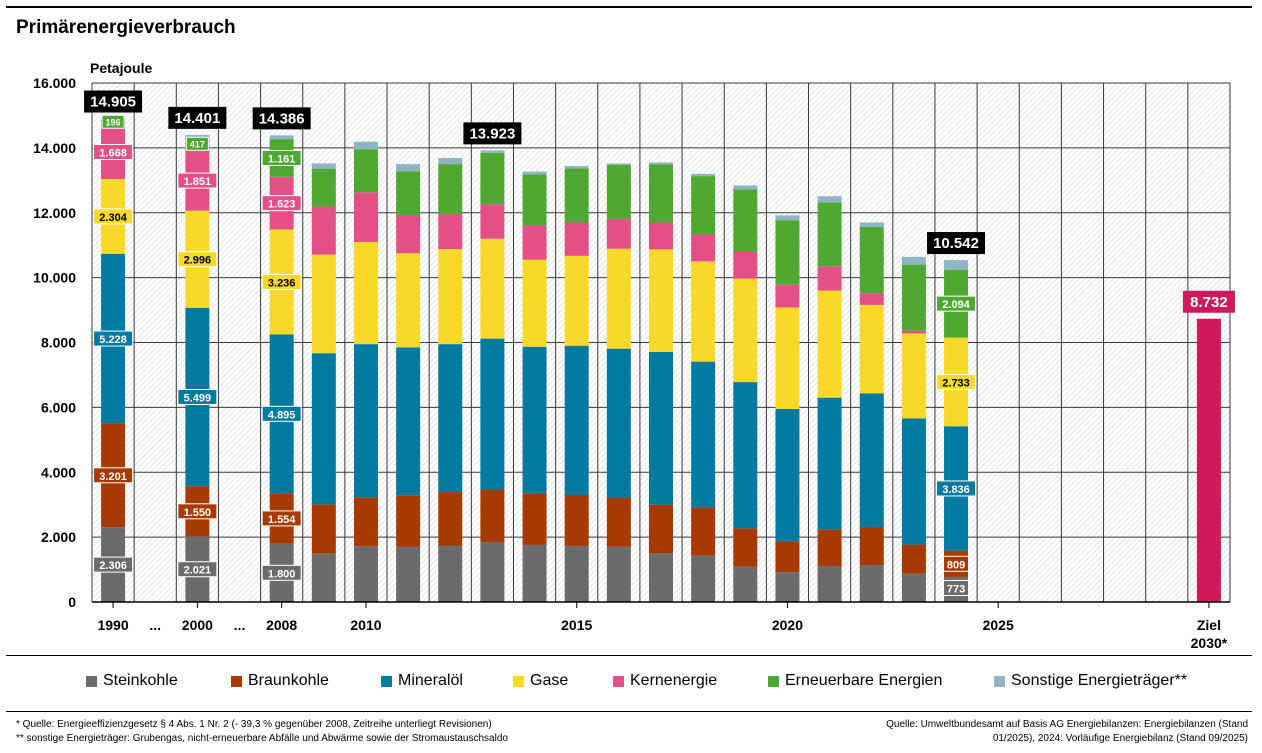 This screenshot has height=753, width=1262. I want to click on segment-label: 3.836, so click(956, 490).